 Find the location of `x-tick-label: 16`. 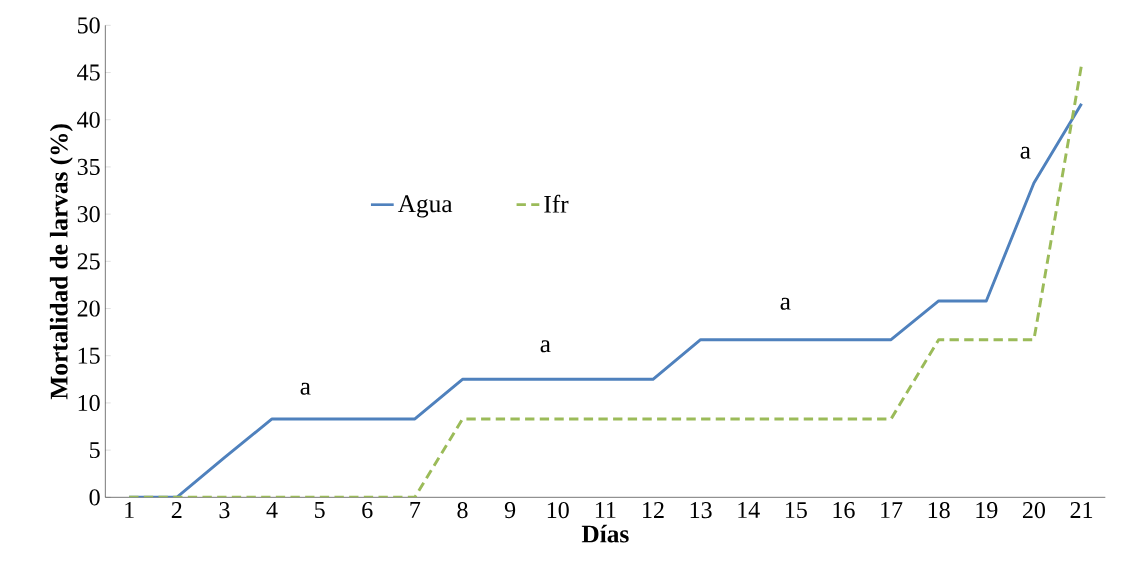

x-tick-label: 16 is located at coordinates (844, 510).